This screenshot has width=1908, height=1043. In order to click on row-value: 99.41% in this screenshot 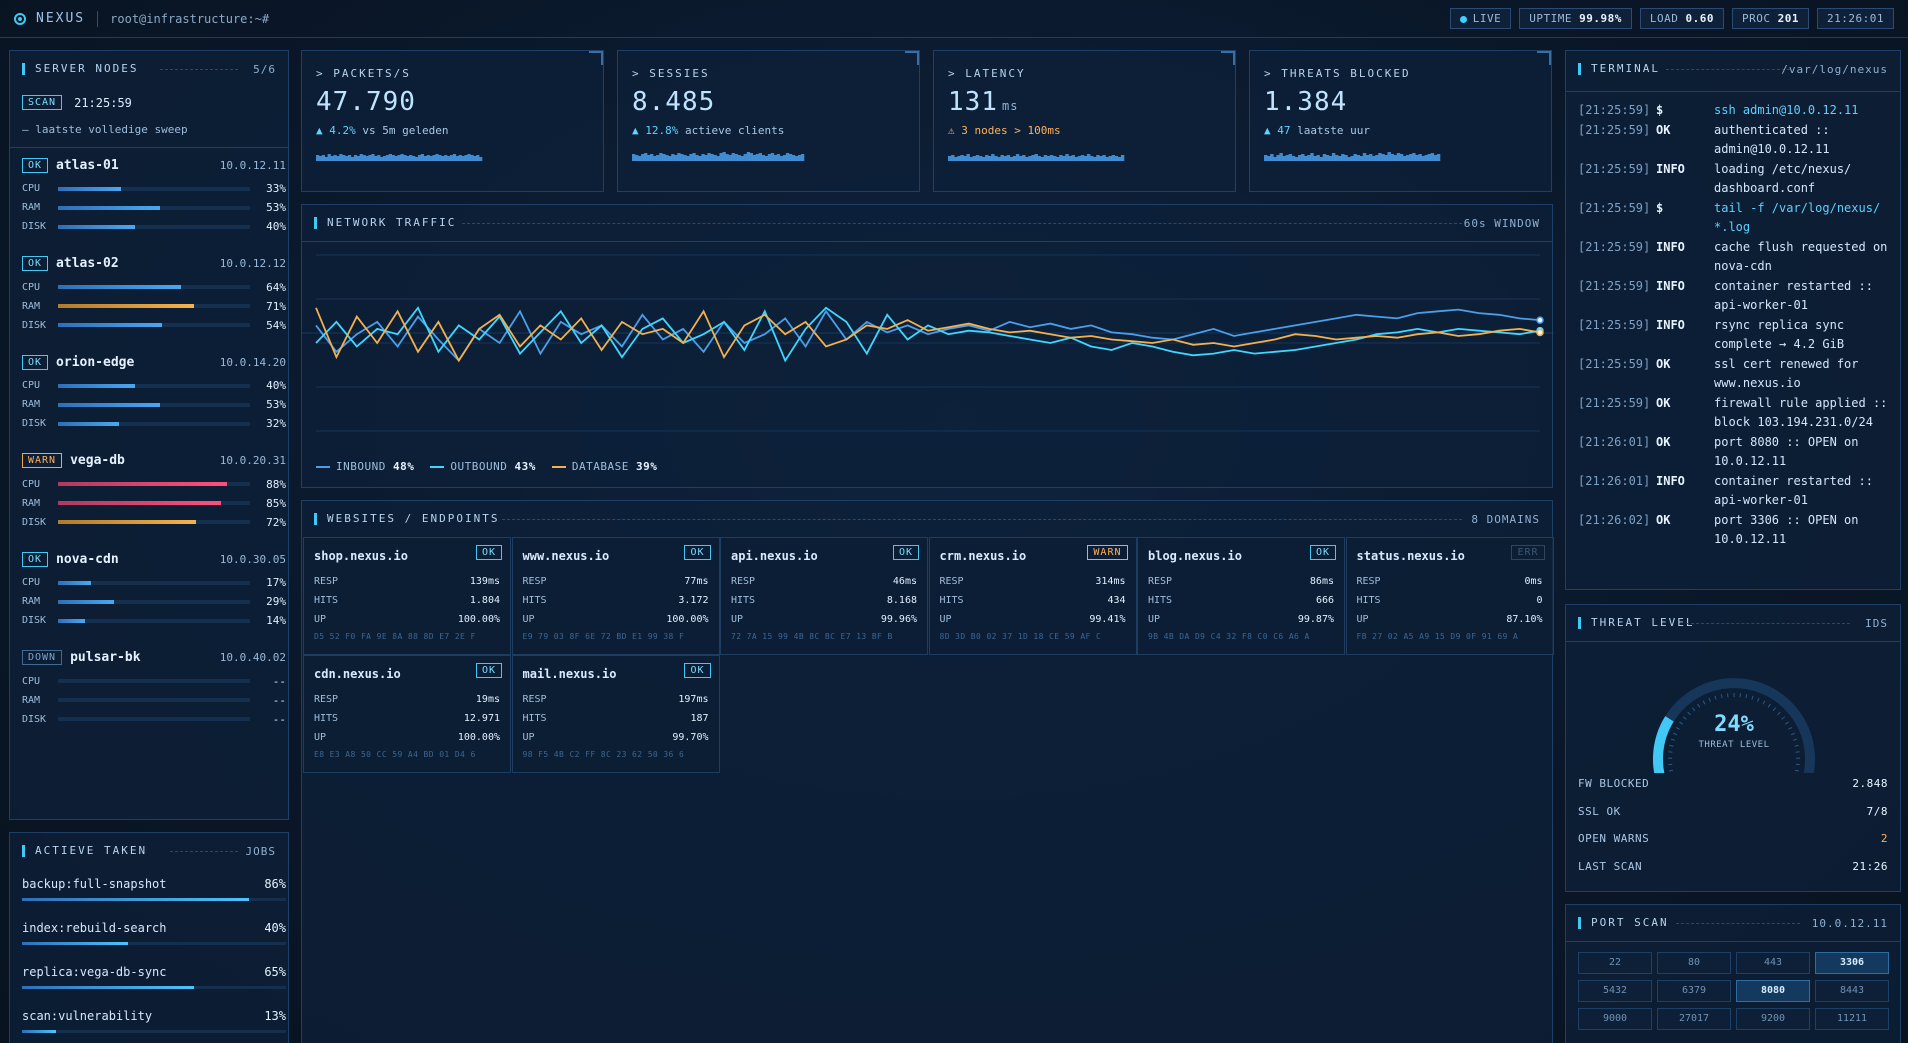, I will do `click(1107, 619)`.